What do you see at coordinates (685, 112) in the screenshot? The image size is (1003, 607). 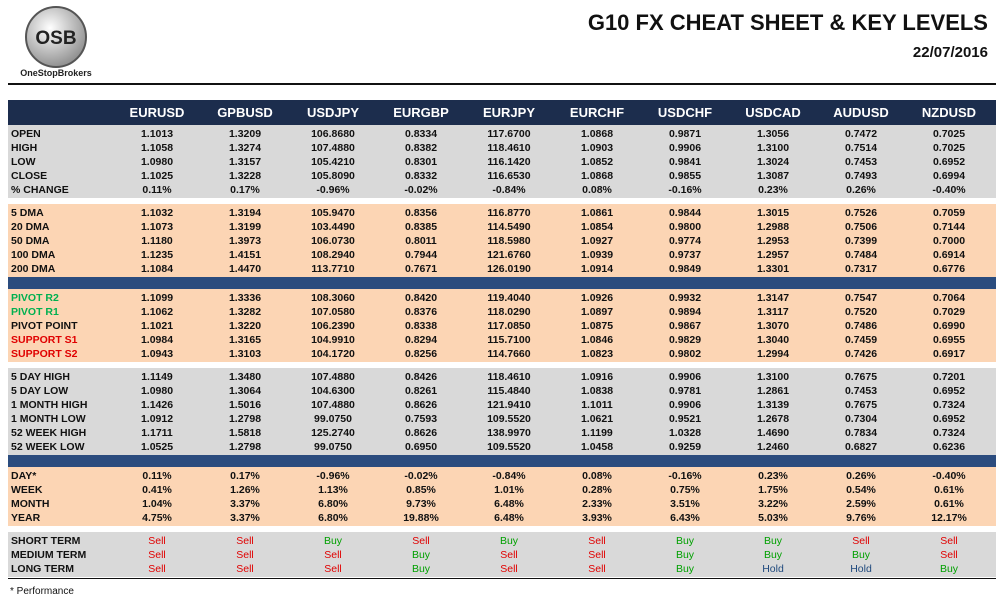 I see `column-header: USDCHF` at bounding box center [685, 112].